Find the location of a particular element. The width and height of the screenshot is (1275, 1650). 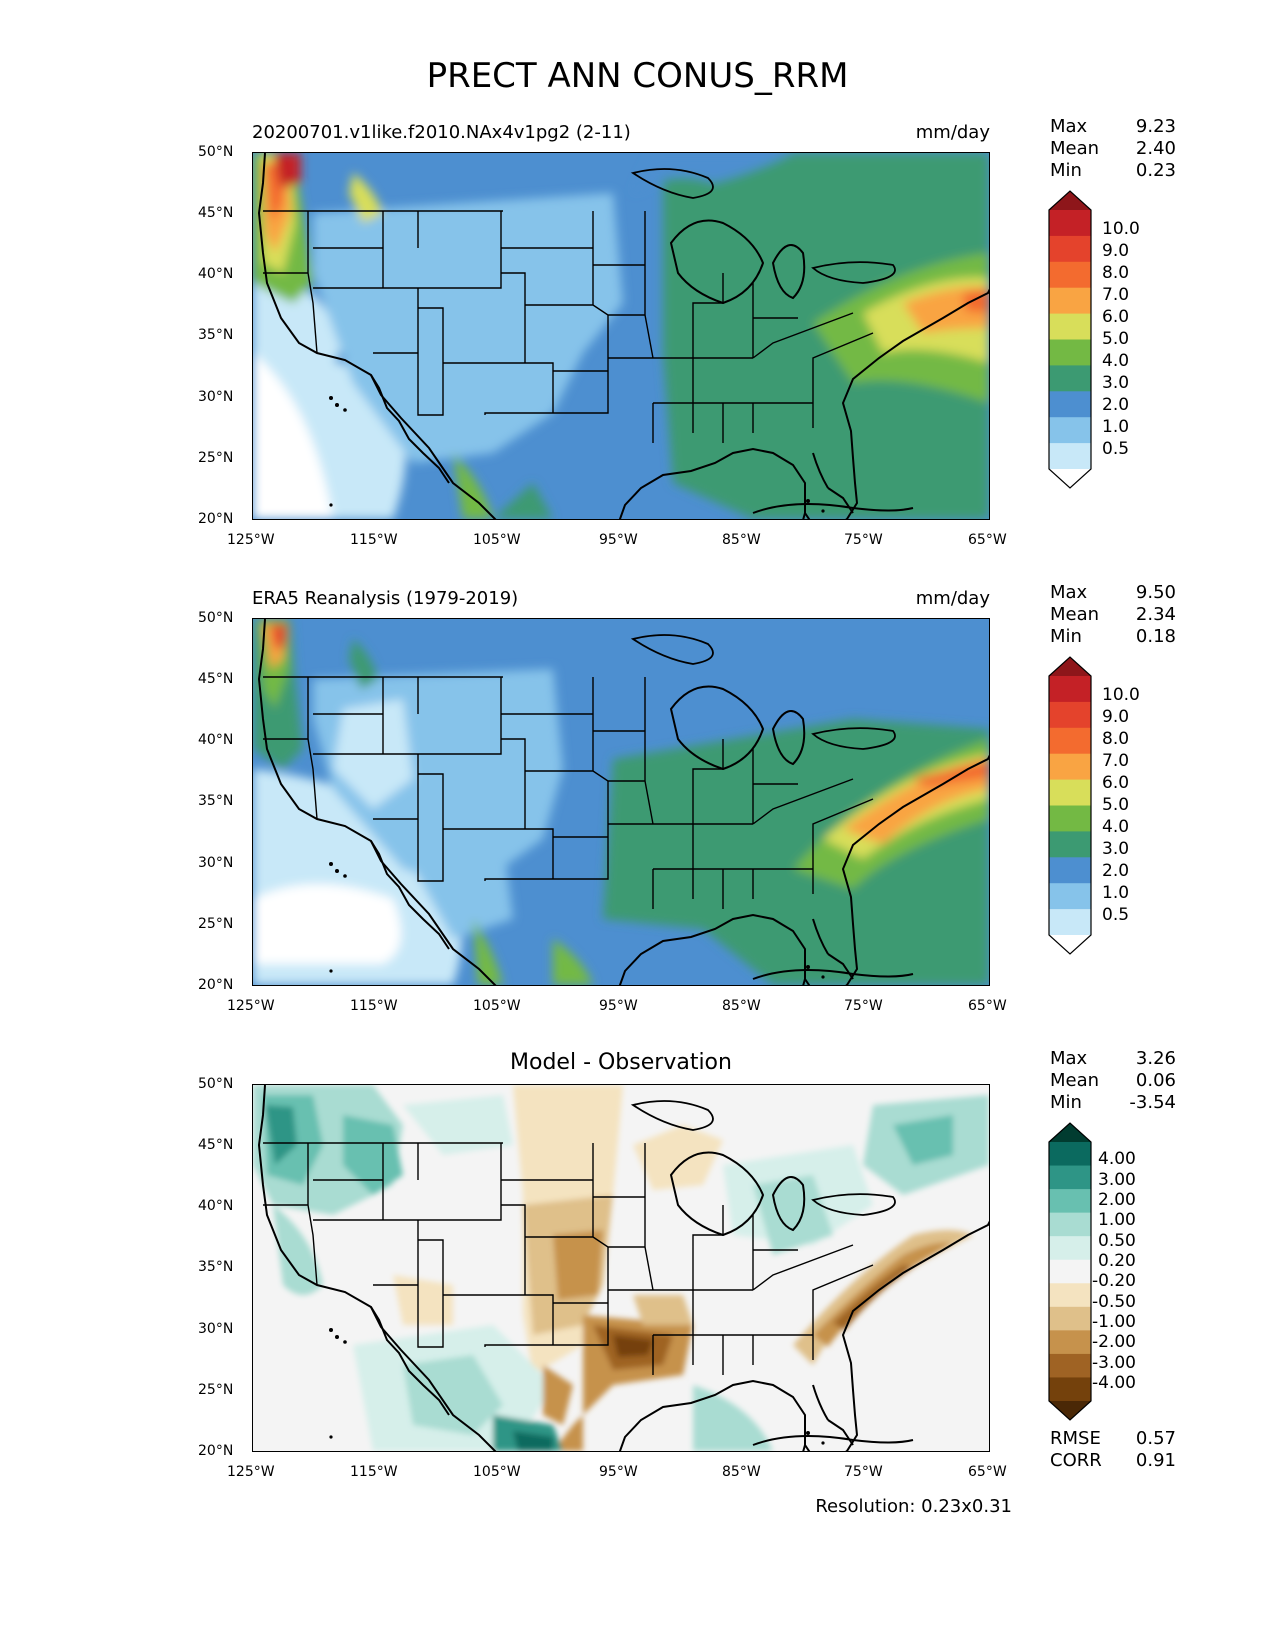

corr-label: CORR is located at coordinates (1076, 1460).